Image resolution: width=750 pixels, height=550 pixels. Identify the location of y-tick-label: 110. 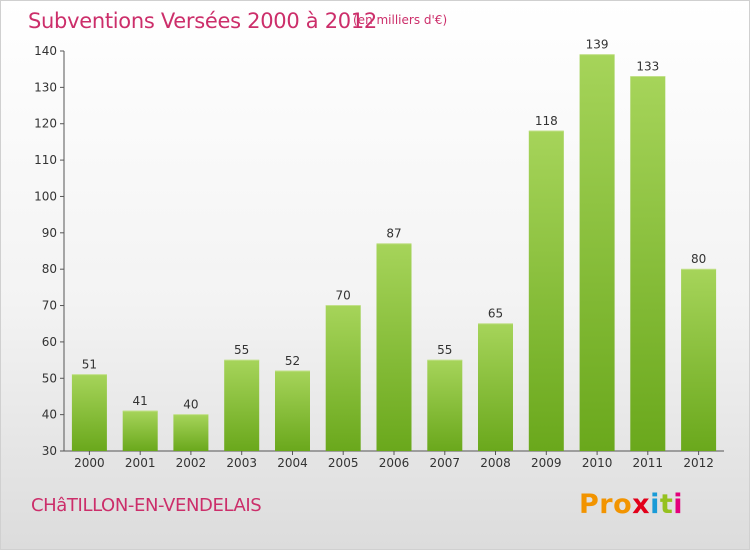
(45, 160).